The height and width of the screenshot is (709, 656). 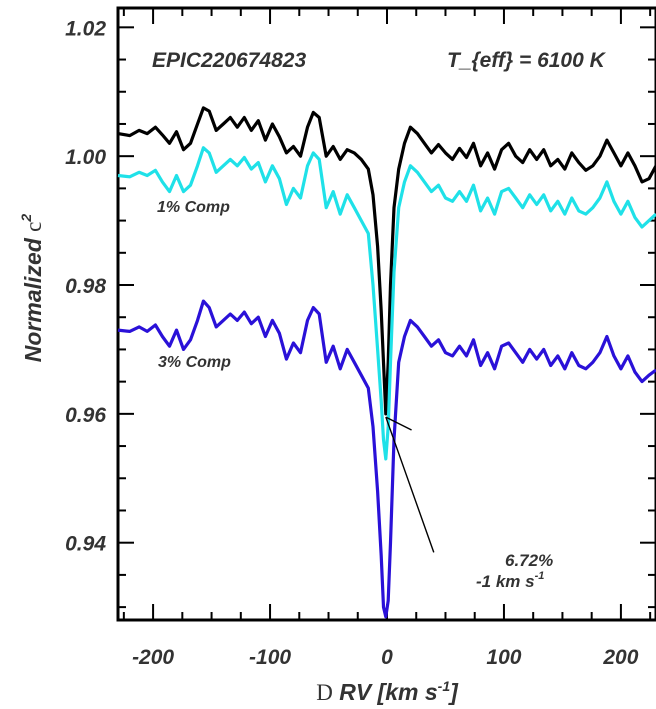 What do you see at coordinates (153, 657) in the screenshot?
I see `x-tick-label: -200` at bounding box center [153, 657].